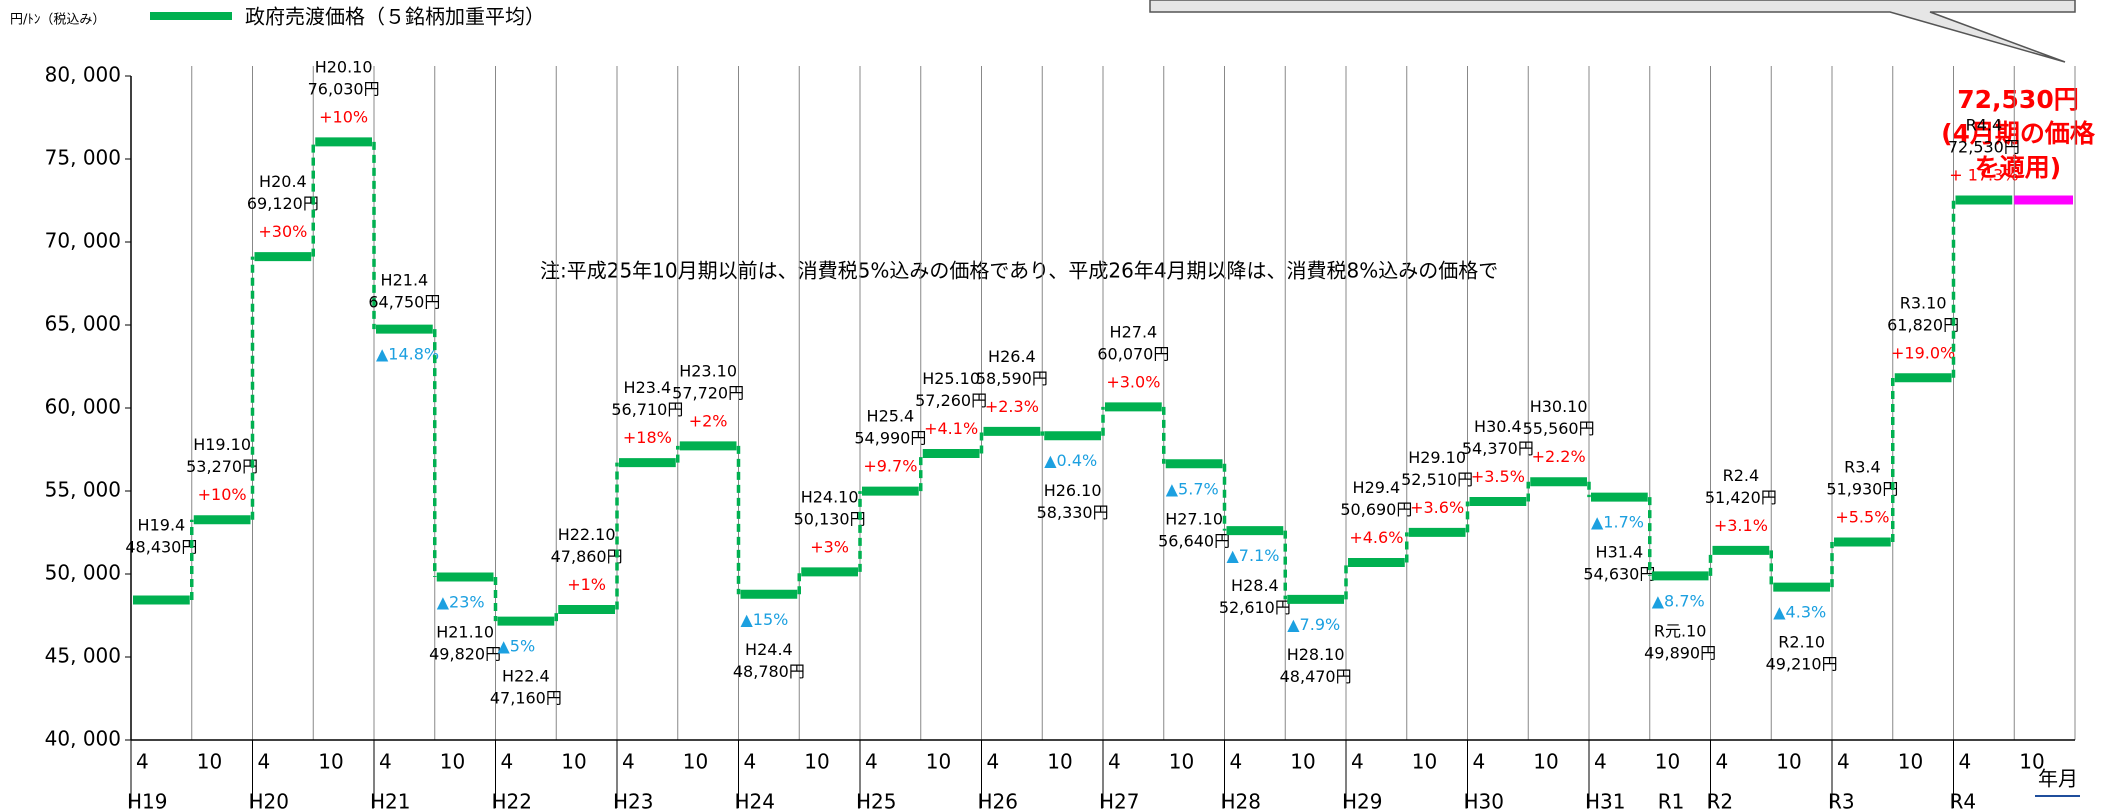 This screenshot has width=2105, height=812. Describe the element at coordinates (161, 547) in the screenshot. I see `value-label: 48,430円` at that location.